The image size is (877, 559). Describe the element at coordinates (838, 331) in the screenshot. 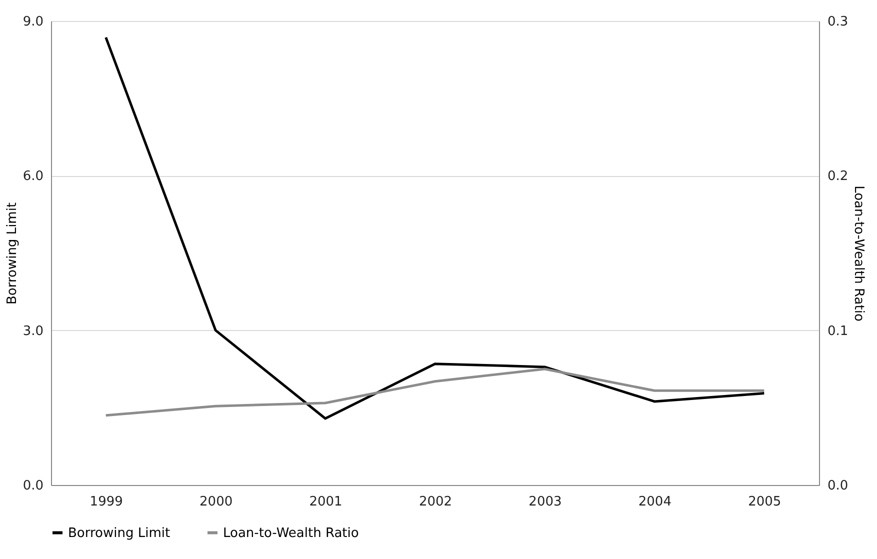

I see `y2-tick-label: 0.1` at that location.